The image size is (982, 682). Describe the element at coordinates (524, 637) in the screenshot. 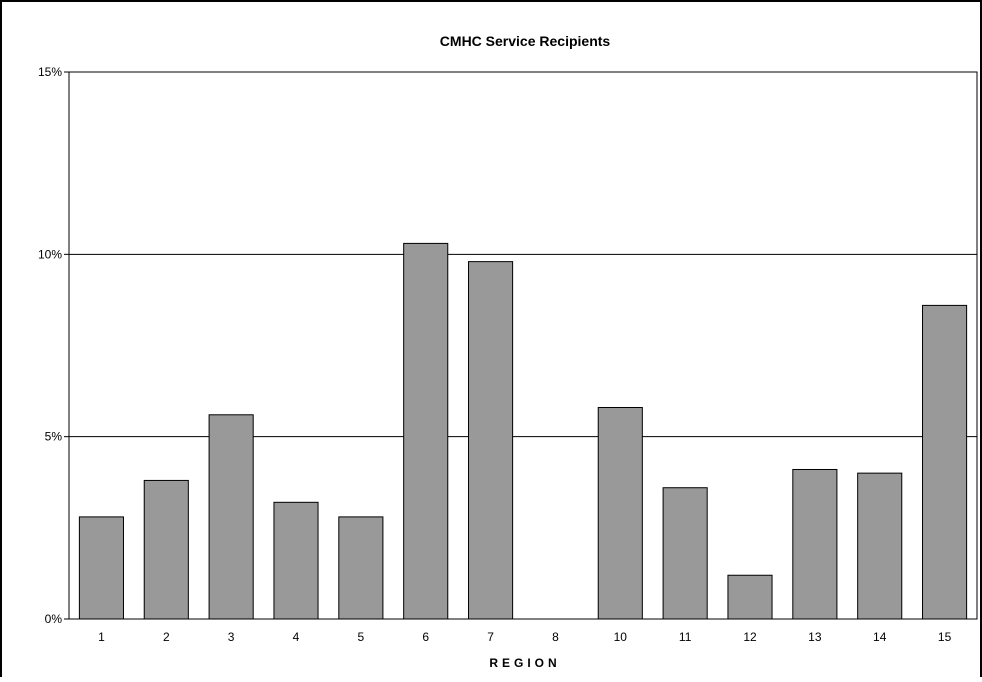

I see `x-axis: 1 2 3 4 5 6 7 8 10 11 12 13 14 15` at that location.